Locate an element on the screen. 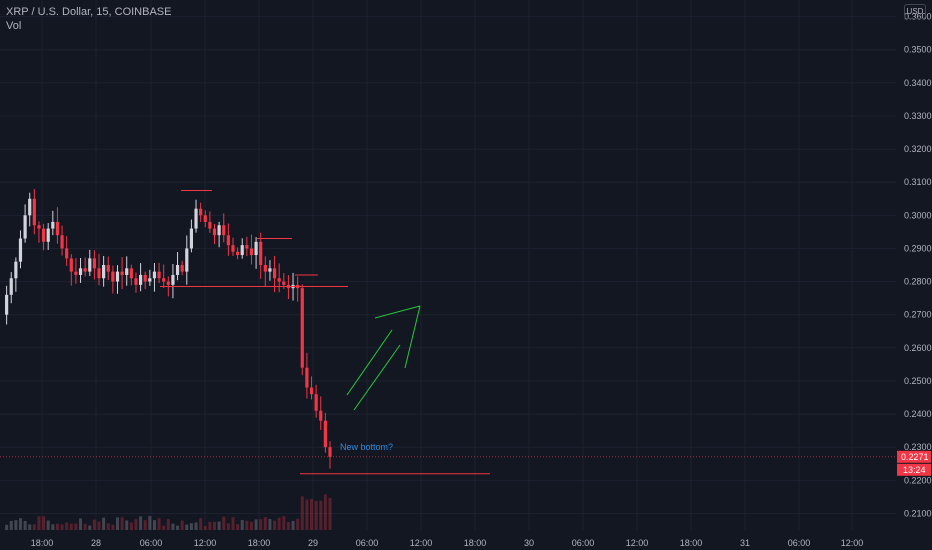 This screenshot has height=550, width=932. price-scale-bg is located at coordinates (914, 265).